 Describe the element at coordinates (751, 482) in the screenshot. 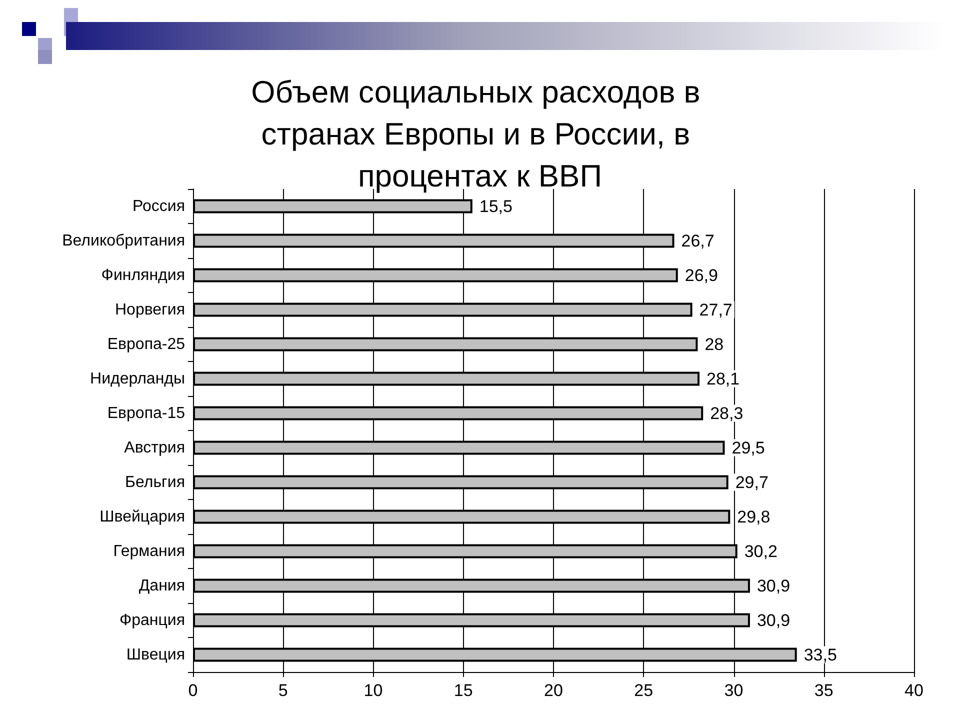

I see `data-label: 29,7` at that location.